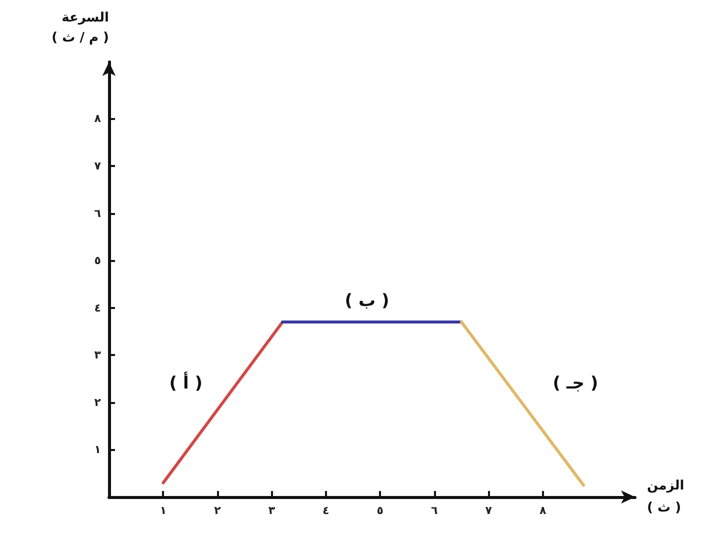 Image resolution: width=718 pixels, height=538 pixels. What do you see at coordinates (97, 449) in the screenshot?
I see `y-tick-label: ١` at bounding box center [97, 449].